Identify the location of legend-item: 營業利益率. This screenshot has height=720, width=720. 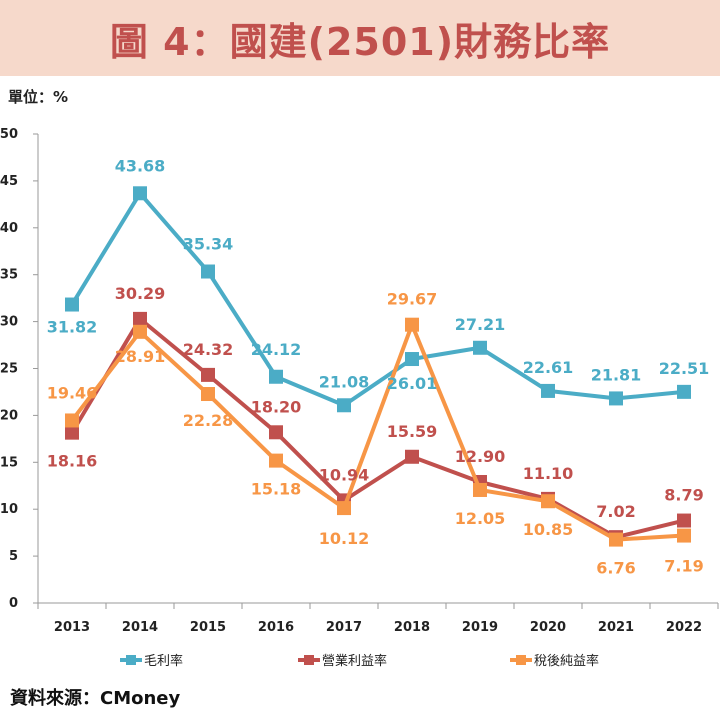
(342, 661).